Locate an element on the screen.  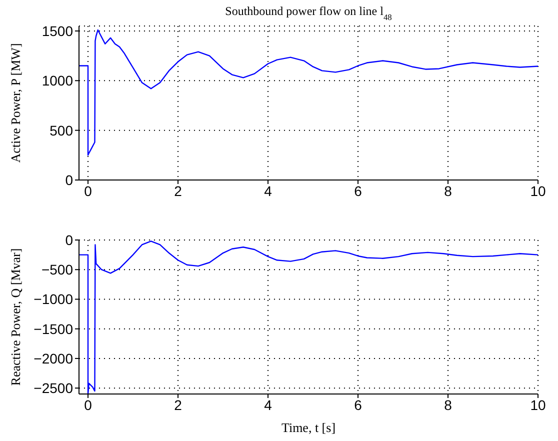
x-axis-title: Time, t [s] is located at coordinates (308, 427).